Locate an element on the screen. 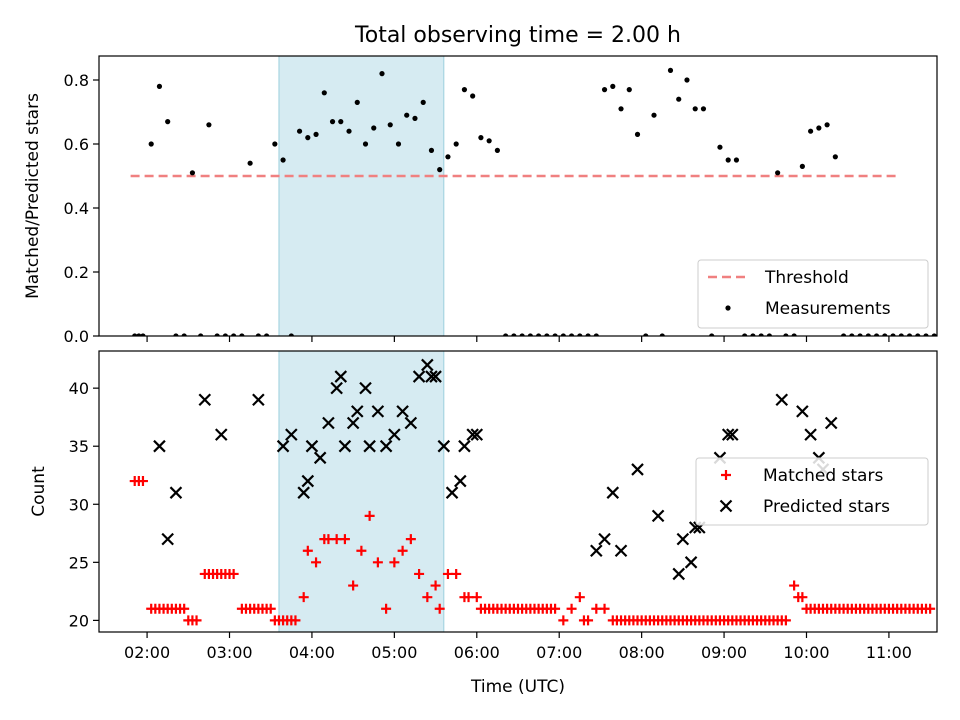 This screenshot has width=960, height=720. legend-label: Matched stars is located at coordinates (823, 476).